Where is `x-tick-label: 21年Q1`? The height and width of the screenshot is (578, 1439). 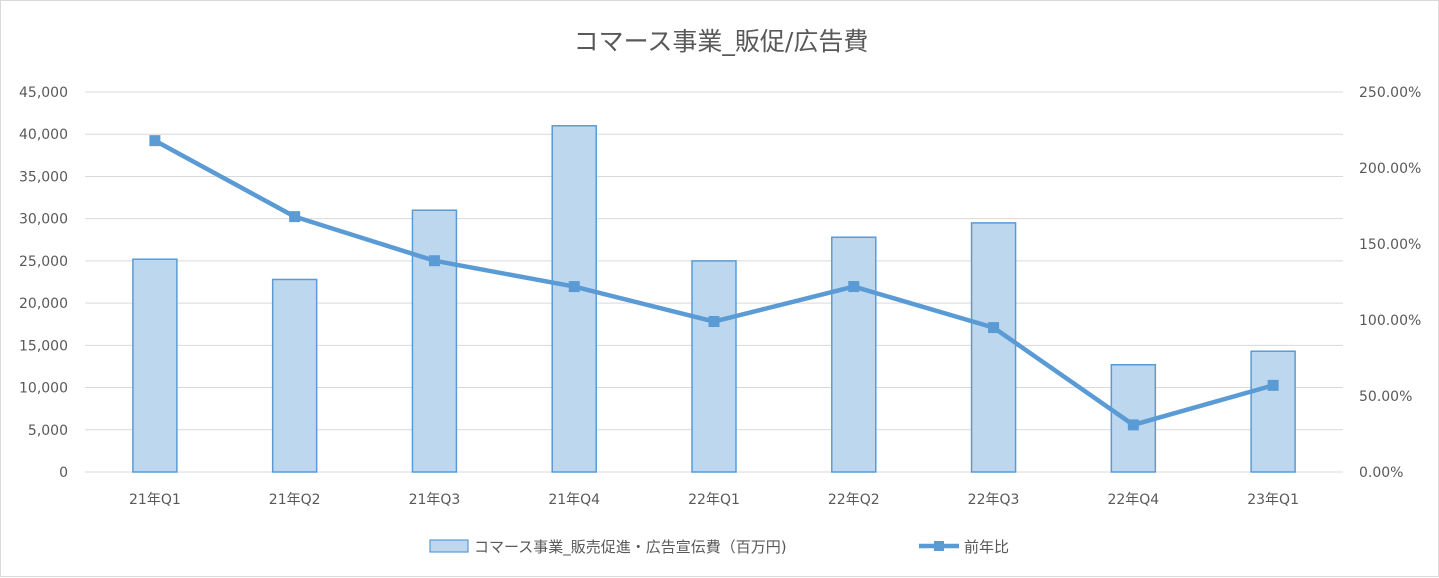 x-tick-label: 21年Q1 is located at coordinates (155, 500).